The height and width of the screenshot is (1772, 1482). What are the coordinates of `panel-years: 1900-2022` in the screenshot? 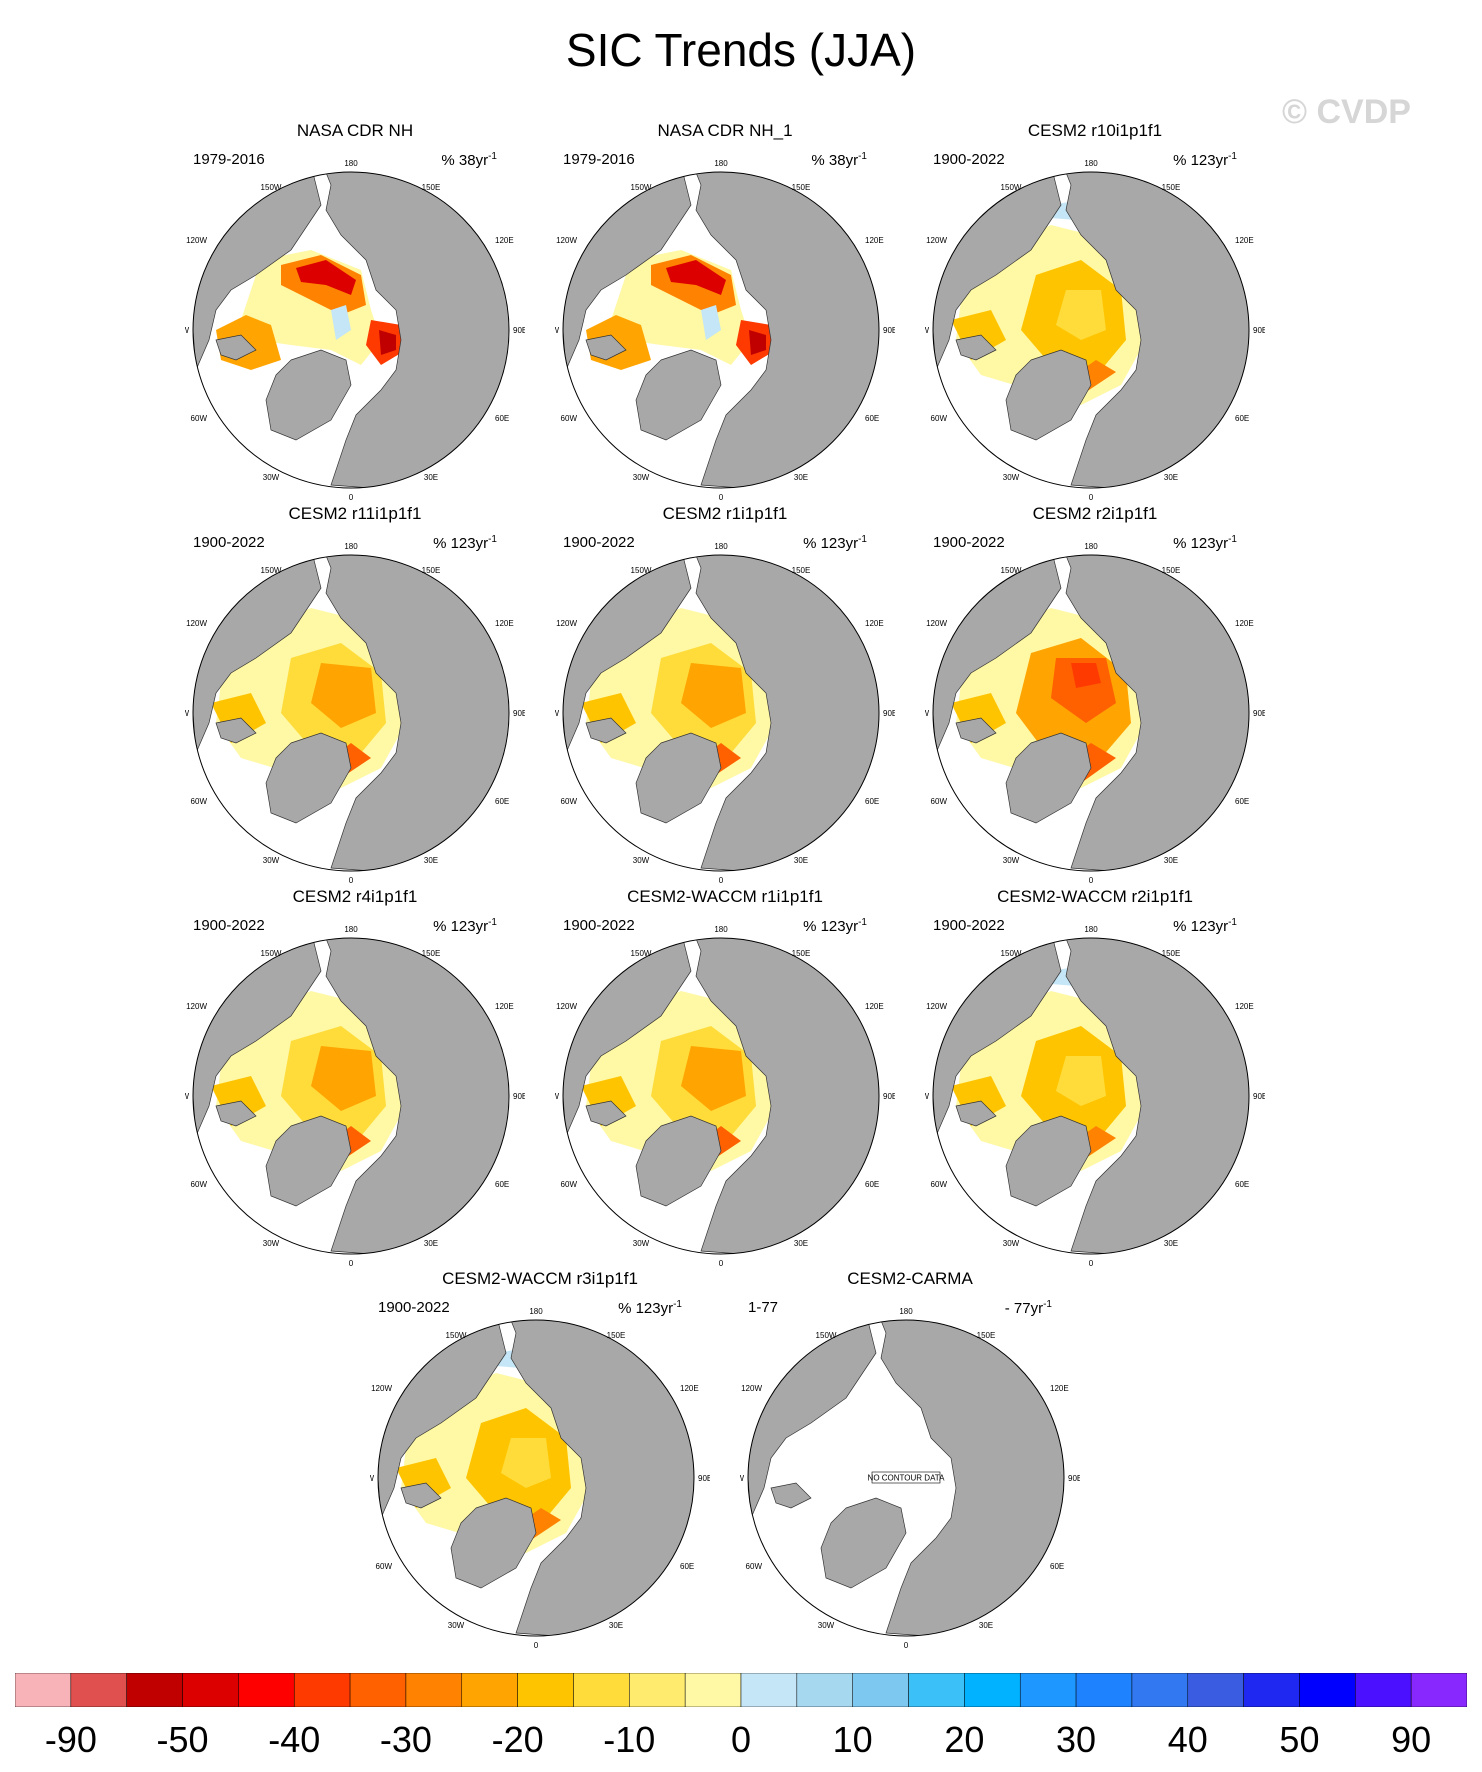 It's located at (599, 925).